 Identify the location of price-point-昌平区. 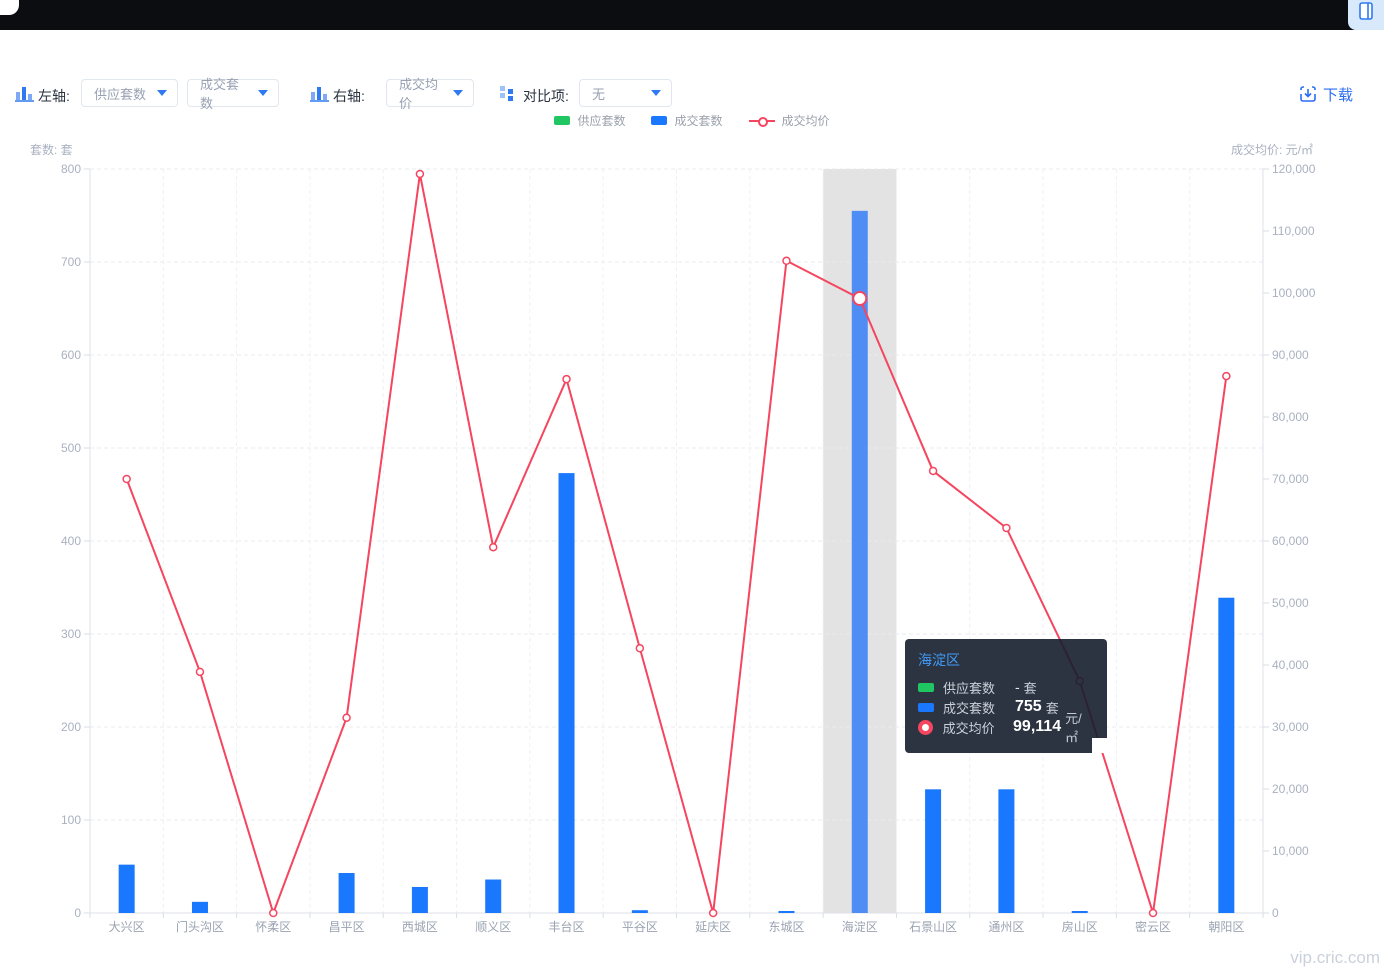
(346, 717).